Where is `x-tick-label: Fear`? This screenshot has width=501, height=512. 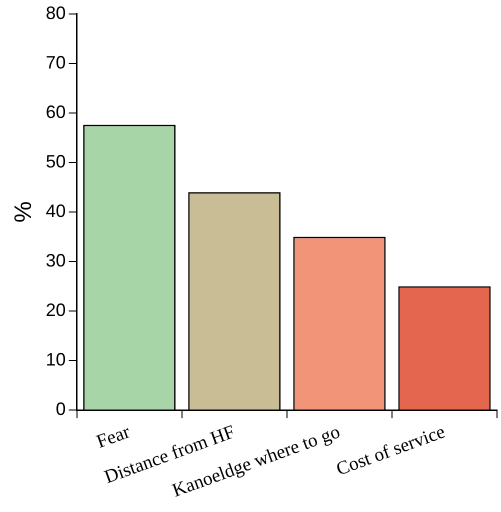
x-tick-label: Fear is located at coordinates (114, 437).